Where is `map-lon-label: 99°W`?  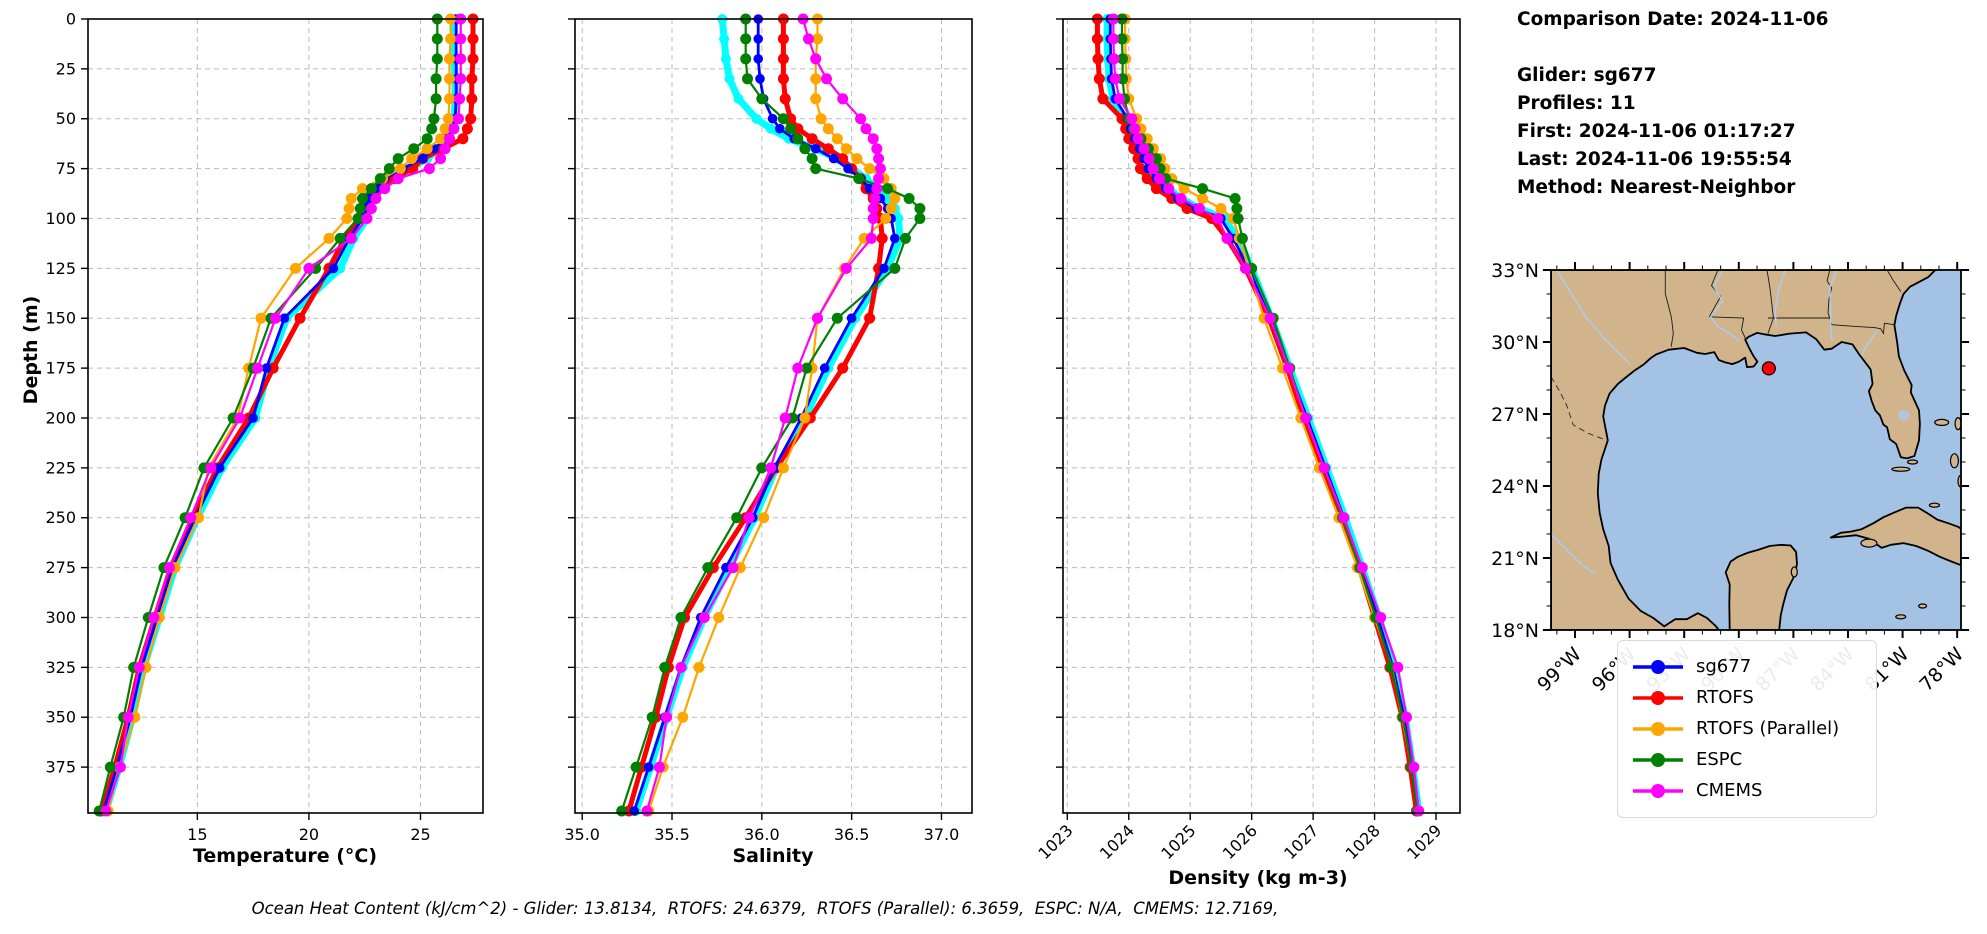 map-lon-label: 99°W is located at coordinates (1559, 669).